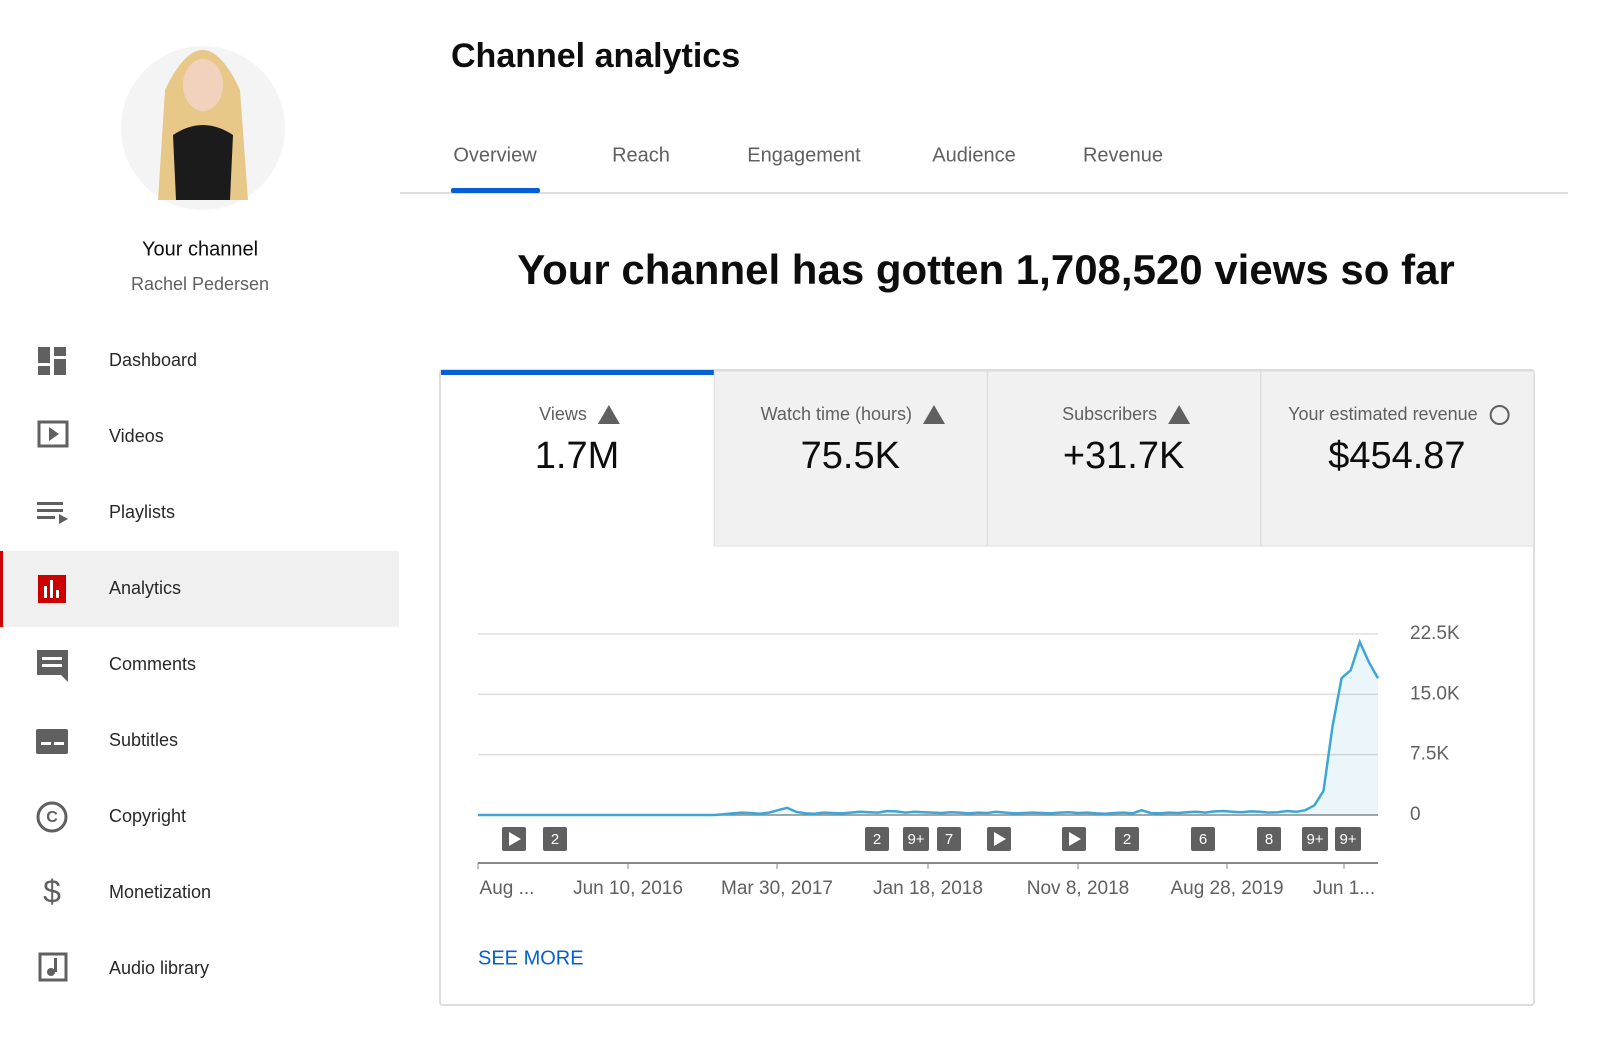 This screenshot has height=1041, width=1600. Describe the element at coordinates (836, 414) in the screenshot. I see `metric-label: Watch time (hours)` at that location.